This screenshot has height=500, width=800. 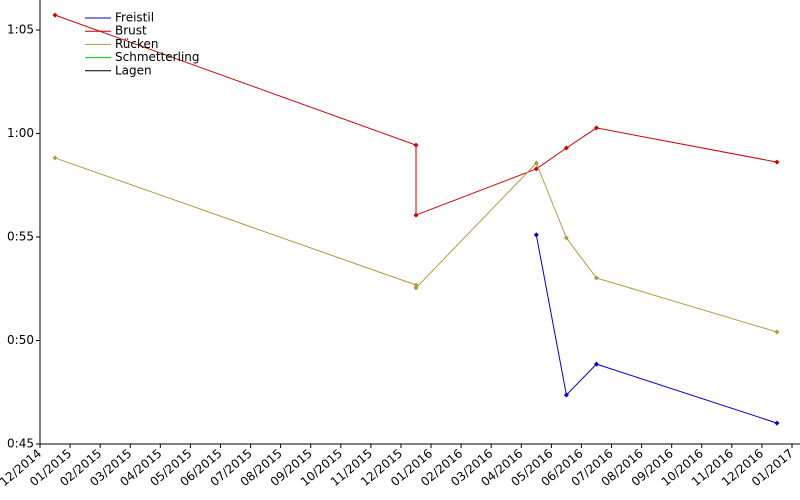 I want to click on y-tick-label: 1:05, so click(x=20, y=30).